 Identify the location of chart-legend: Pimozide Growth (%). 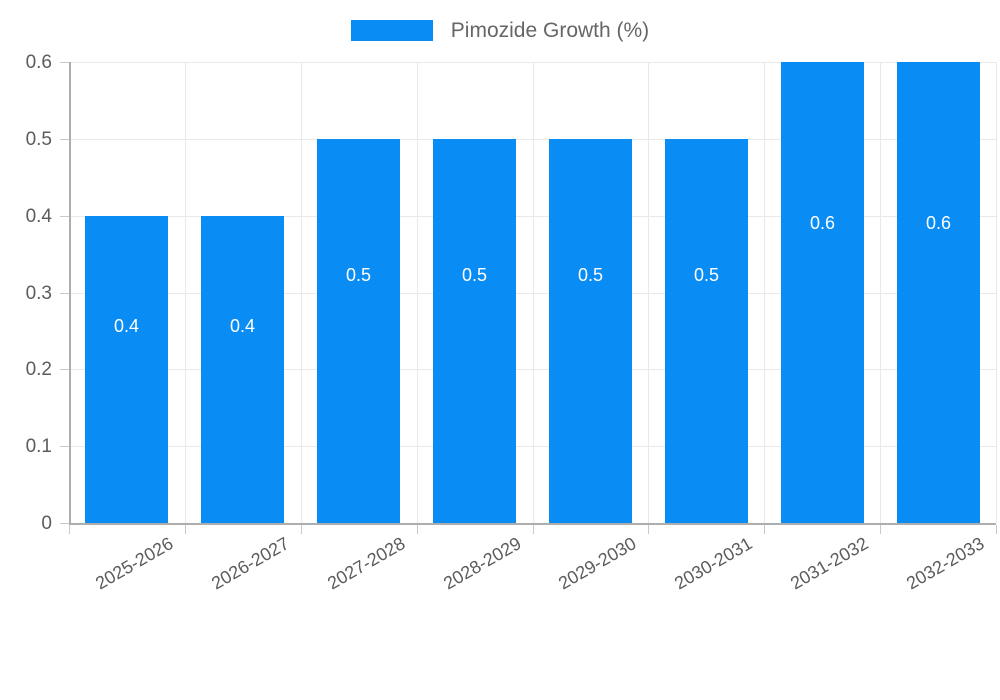
(500, 30).